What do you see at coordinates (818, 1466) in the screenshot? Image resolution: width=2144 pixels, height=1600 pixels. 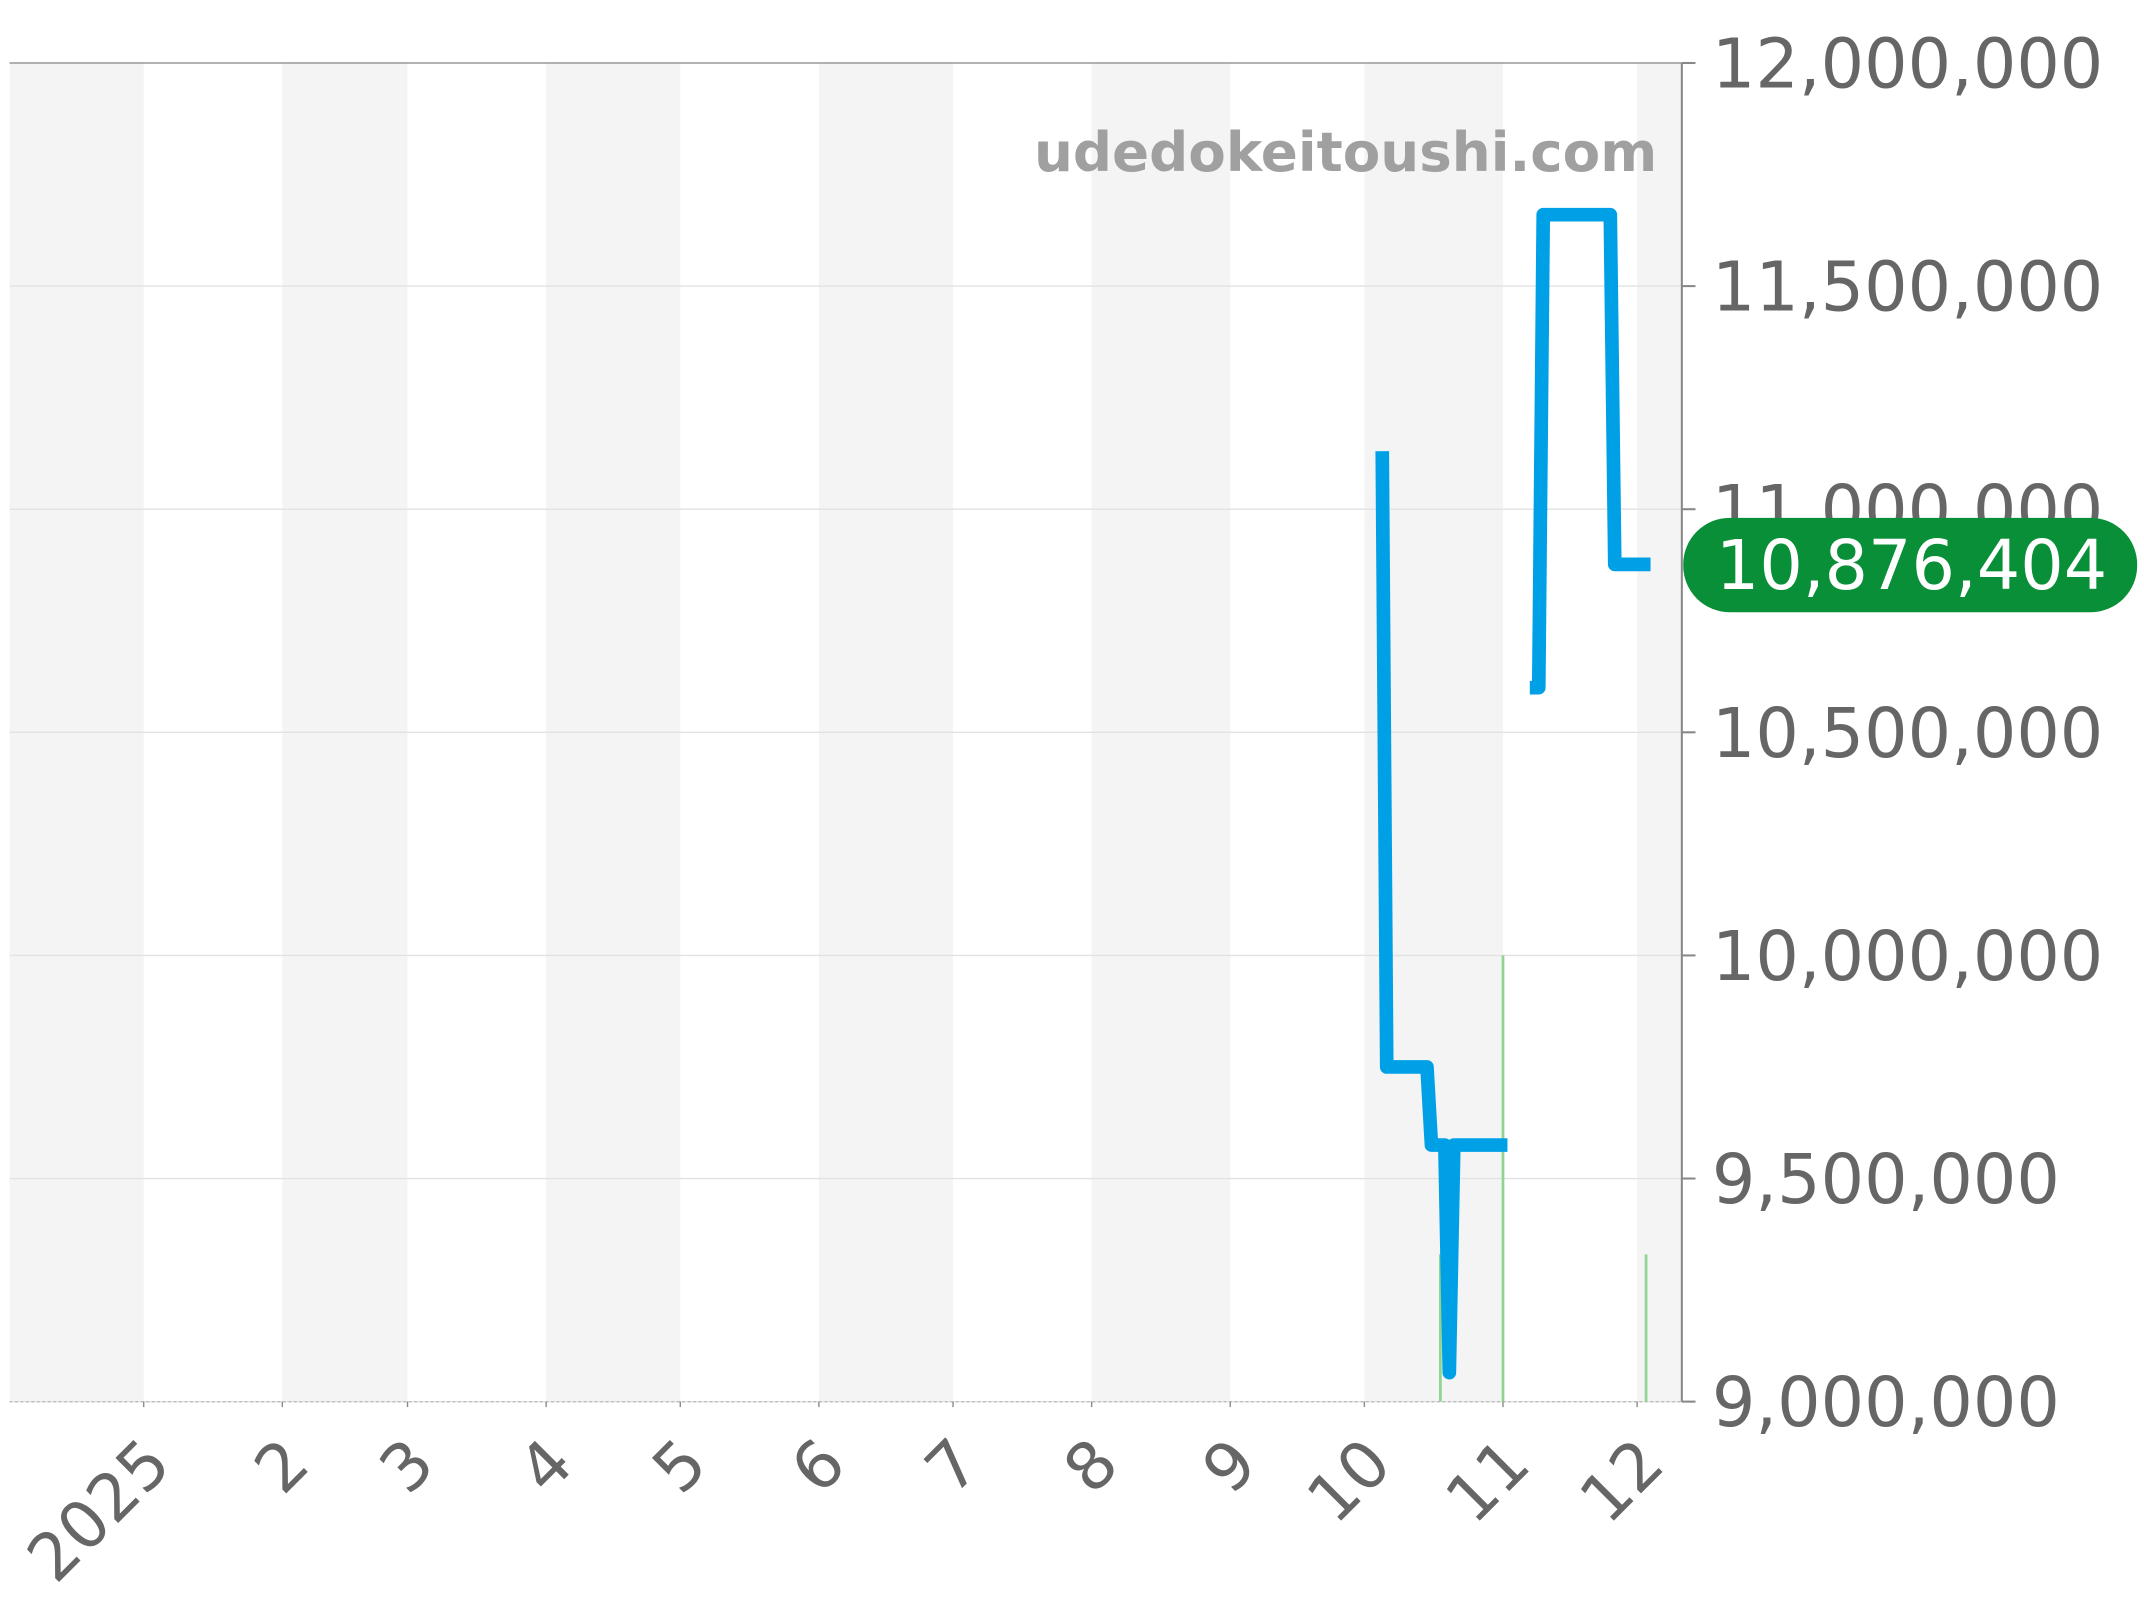 I see `x-tick-label: 6` at bounding box center [818, 1466].